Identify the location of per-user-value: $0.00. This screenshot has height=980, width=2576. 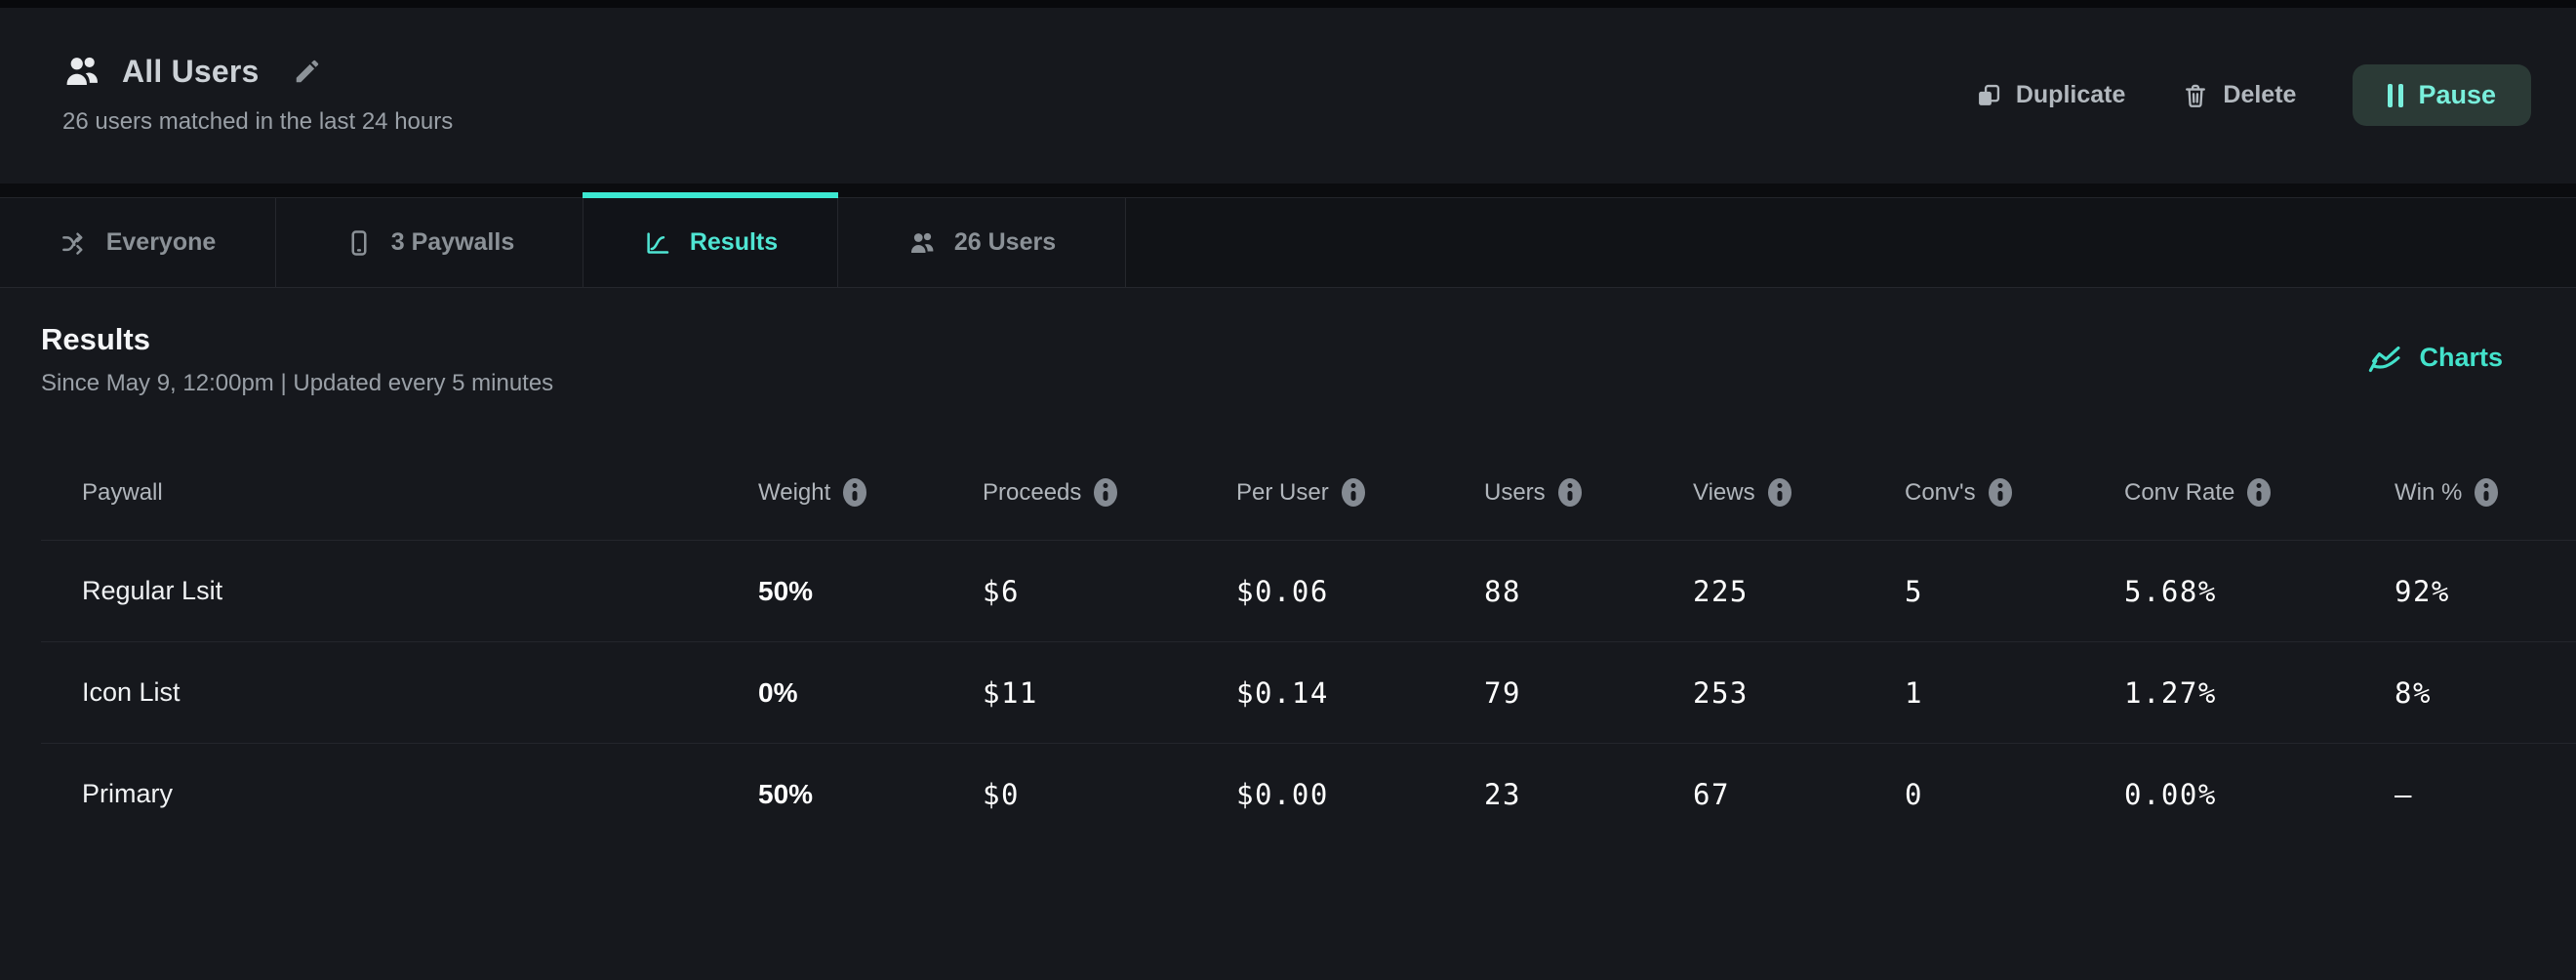
(1282, 794).